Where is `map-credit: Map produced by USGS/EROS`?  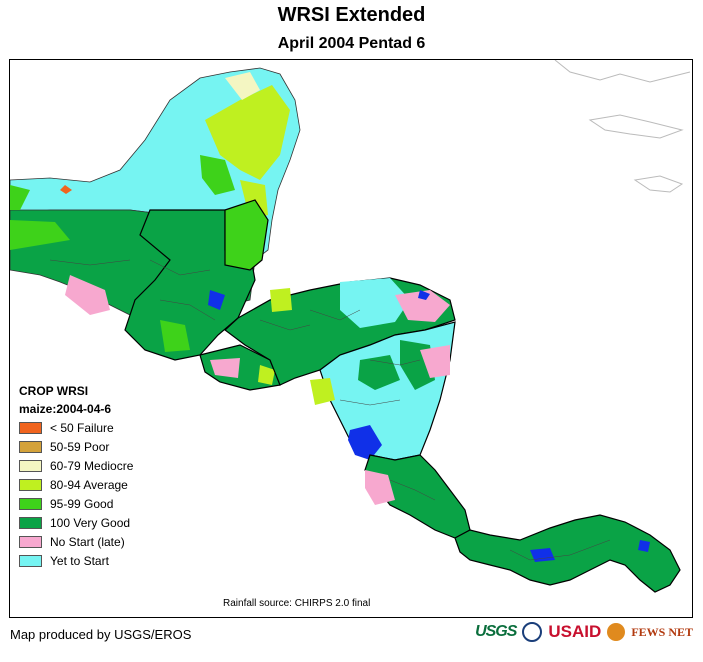
map-credit: Map produced by USGS/EROS is located at coordinates (101, 634).